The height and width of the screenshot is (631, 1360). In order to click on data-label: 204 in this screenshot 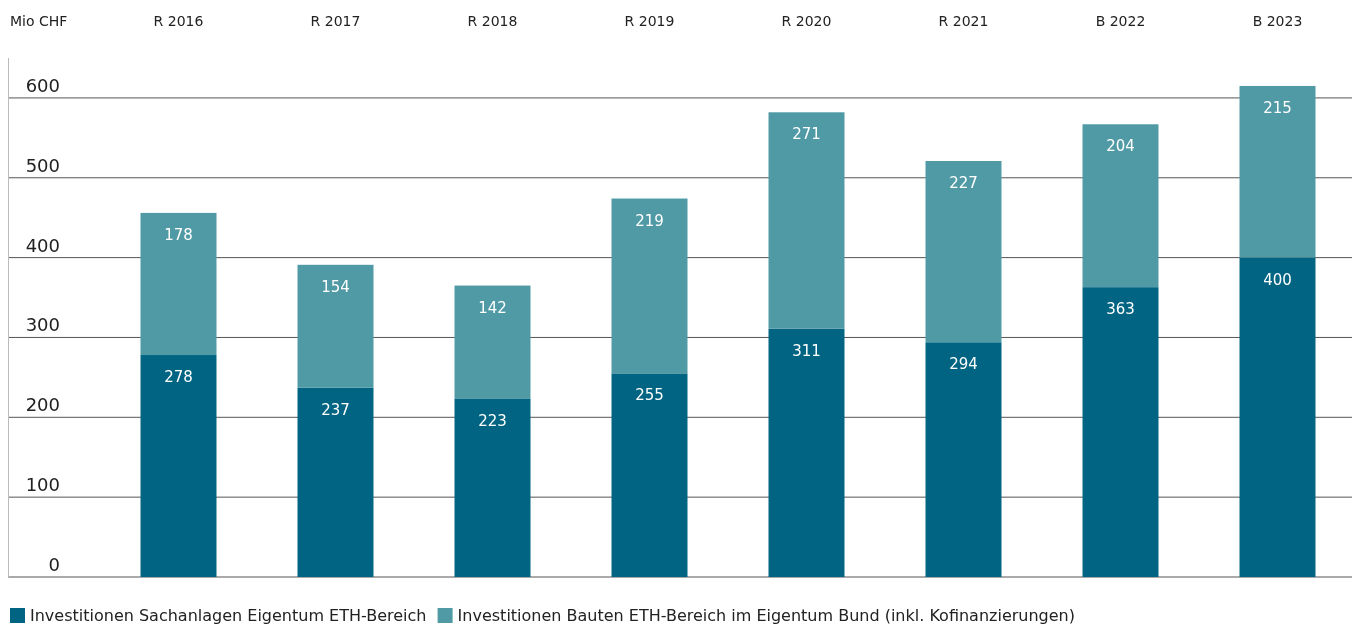, I will do `click(1120, 146)`.